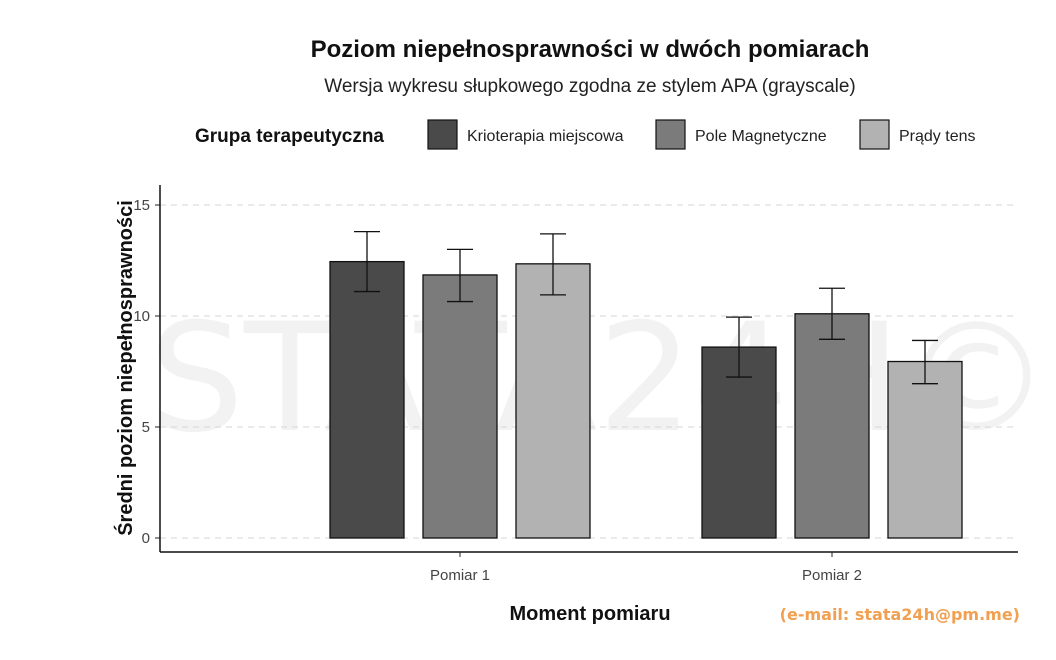  I want to click on footer-email: (e-mail: stata24h@pm.me), so click(900, 614).